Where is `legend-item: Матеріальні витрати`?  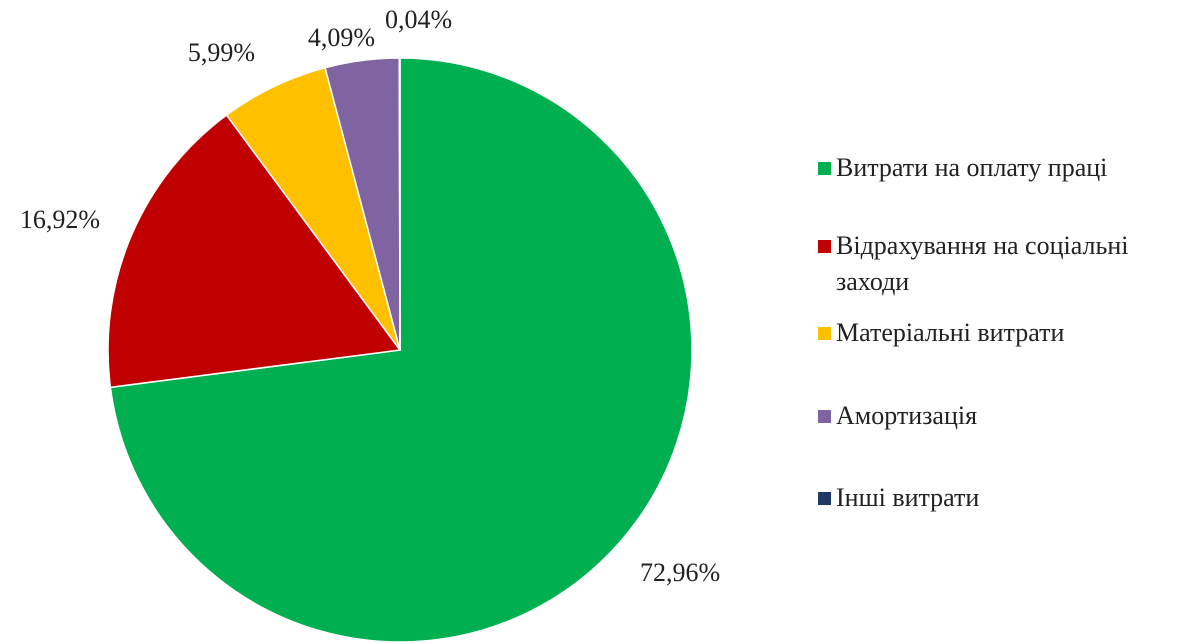
legend-item: Матеріальні витрати is located at coordinates (1002, 333).